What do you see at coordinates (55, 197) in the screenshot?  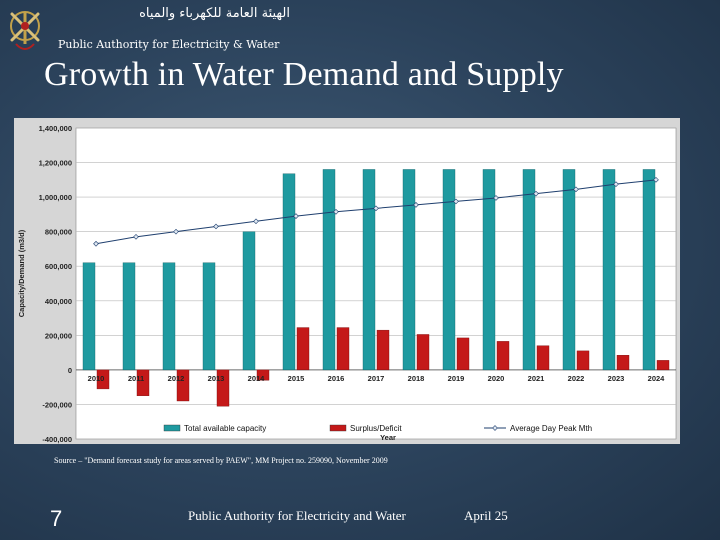 I see `y-tick-label: 1,000,000` at bounding box center [55, 197].